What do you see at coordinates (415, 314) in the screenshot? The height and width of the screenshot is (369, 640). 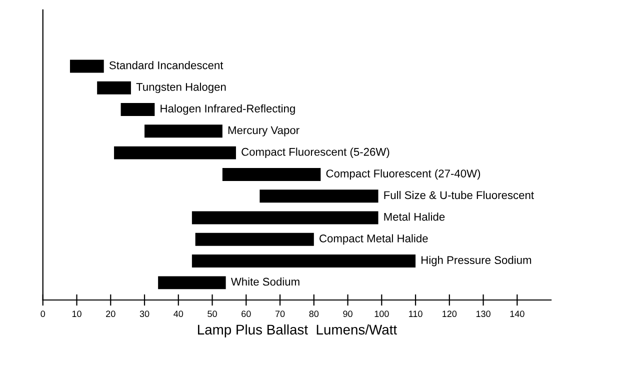 I see `x-tick-label: 110` at bounding box center [415, 314].